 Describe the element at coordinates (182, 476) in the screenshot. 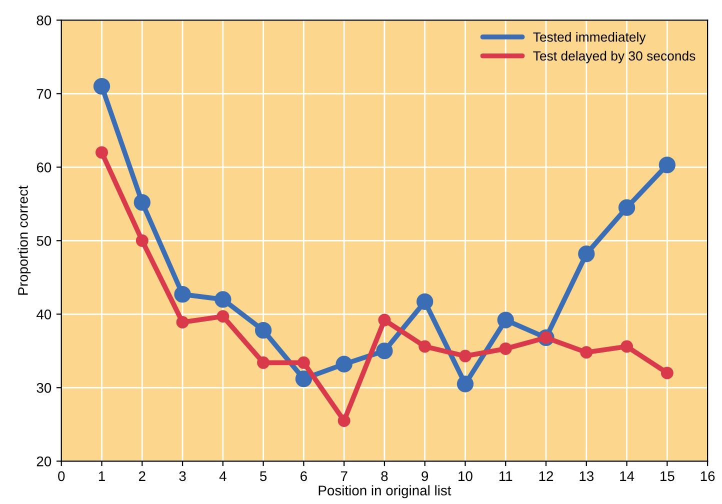

I see `x-tick-label: 3` at that location.